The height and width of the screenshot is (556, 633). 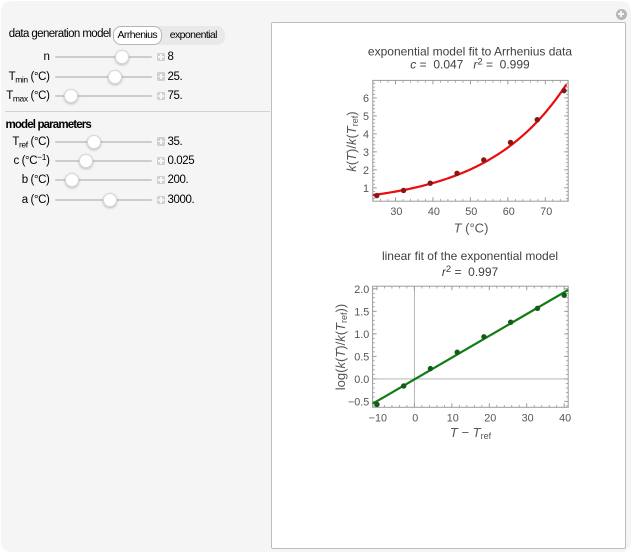 What do you see at coordinates (361, 358) in the screenshot?
I see `svg-text: 0.5` at bounding box center [361, 358].